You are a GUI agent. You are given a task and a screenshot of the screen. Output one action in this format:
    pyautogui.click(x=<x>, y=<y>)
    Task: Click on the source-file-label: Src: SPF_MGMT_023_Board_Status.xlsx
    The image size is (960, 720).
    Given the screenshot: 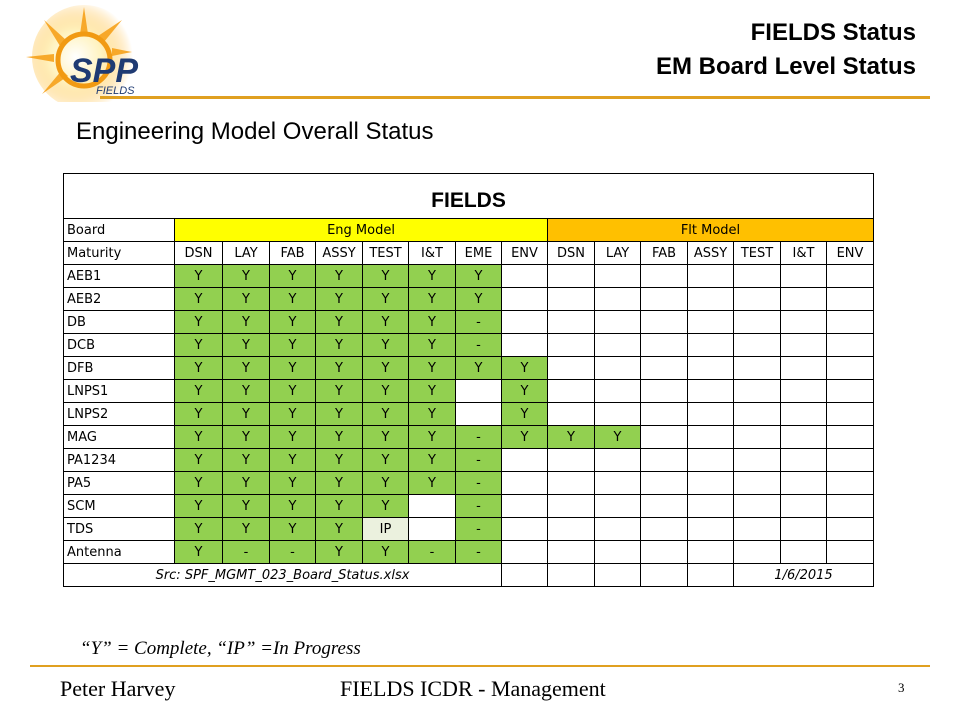 What is the action you would take?
    pyautogui.click(x=282, y=575)
    